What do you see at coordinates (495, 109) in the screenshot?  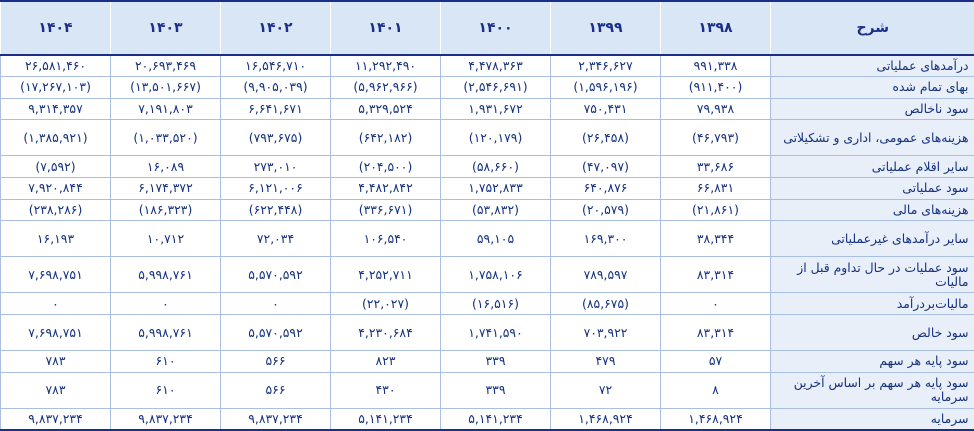 I see `cell-value: ۱,۹۳۱,۶۷۲` at bounding box center [495, 109].